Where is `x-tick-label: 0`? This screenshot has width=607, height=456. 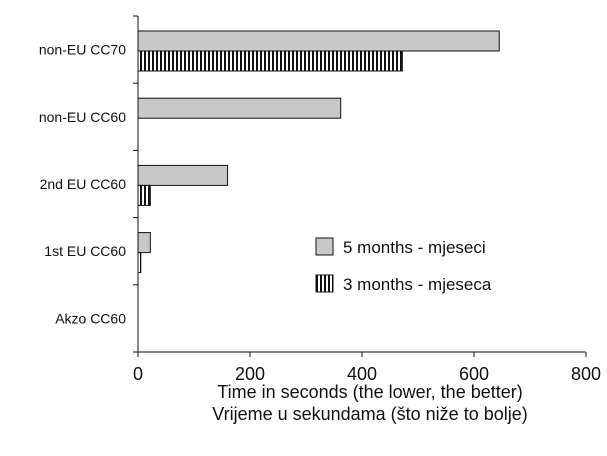 x-tick-label: 0 is located at coordinates (138, 374).